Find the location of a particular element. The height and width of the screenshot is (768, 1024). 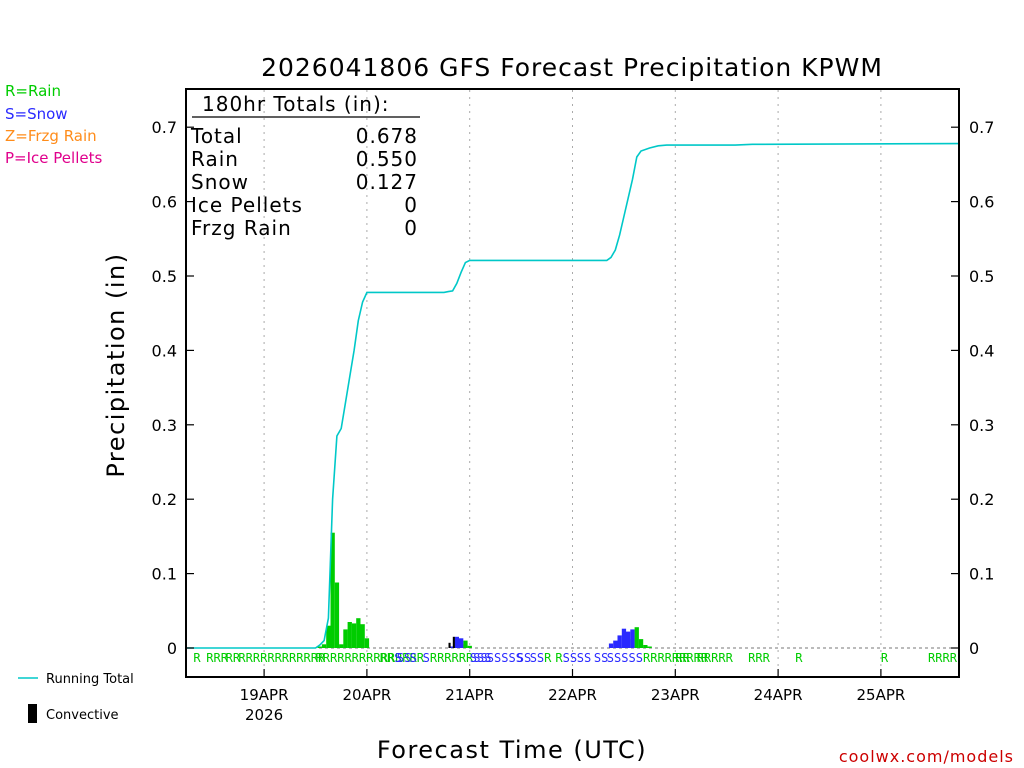

totals-label-ice-pellets: Ice Pellets is located at coordinates (247, 205).